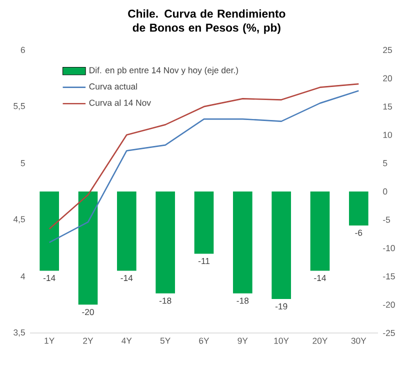 The image size is (414, 370). I want to click on y2-tick-label: -20, so click(389, 305).